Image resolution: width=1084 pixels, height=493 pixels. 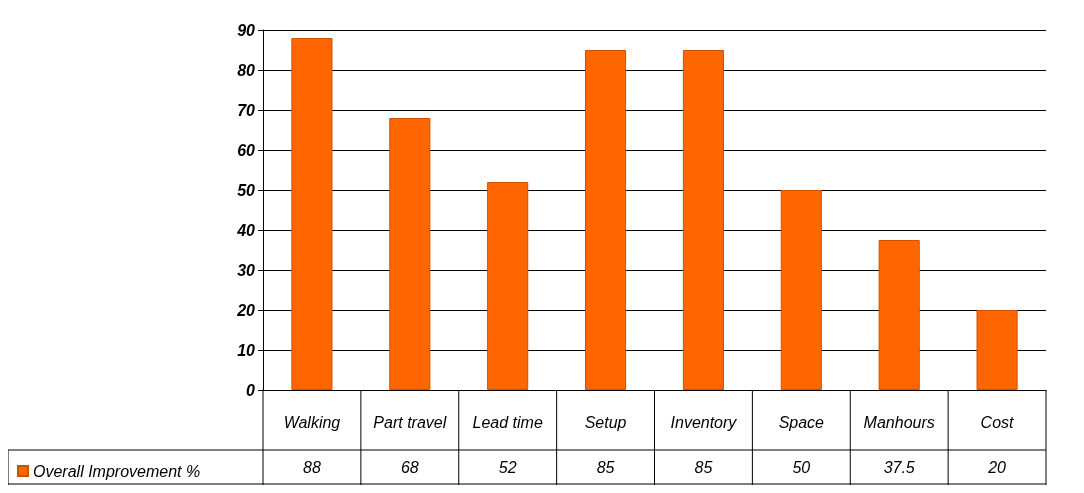 I want to click on y-tick-label: 60, so click(x=246, y=150).